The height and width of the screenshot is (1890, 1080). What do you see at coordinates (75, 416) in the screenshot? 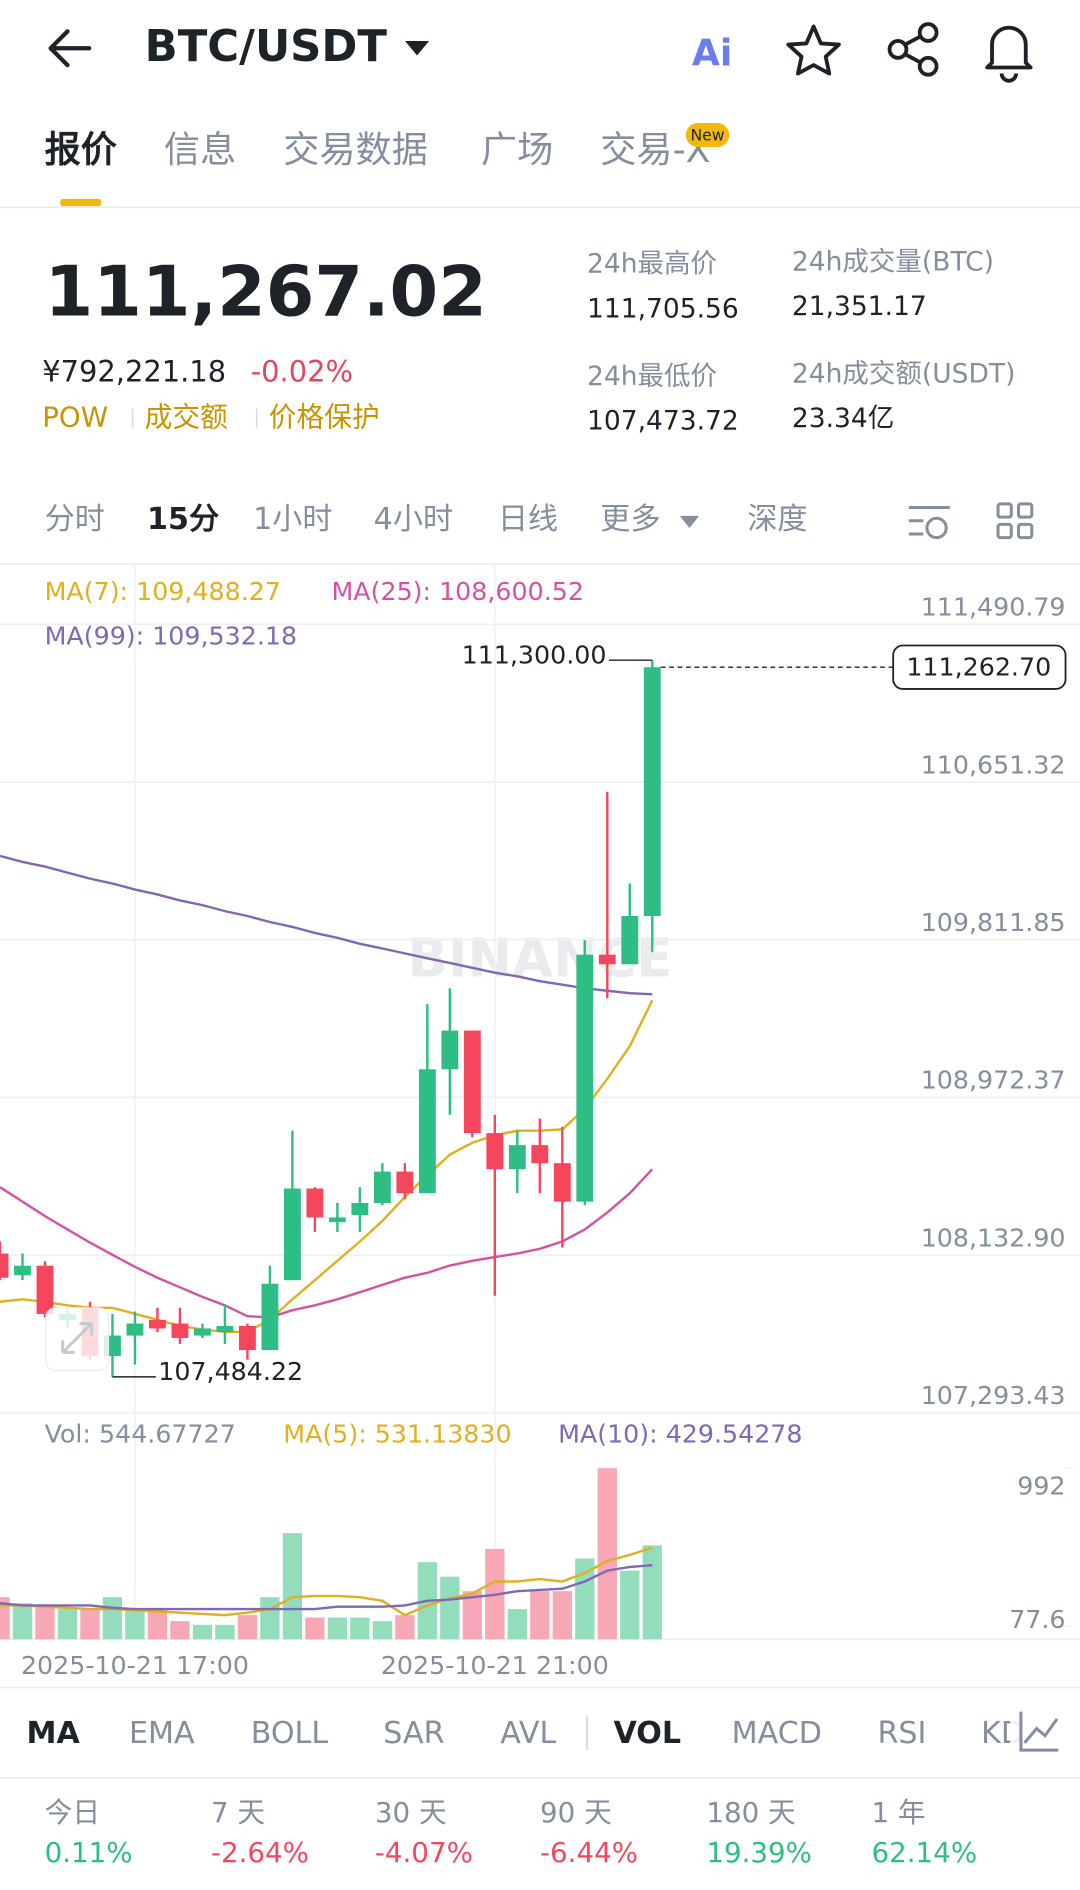
I see `price-tag: POW` at bounding box center [75, 416].